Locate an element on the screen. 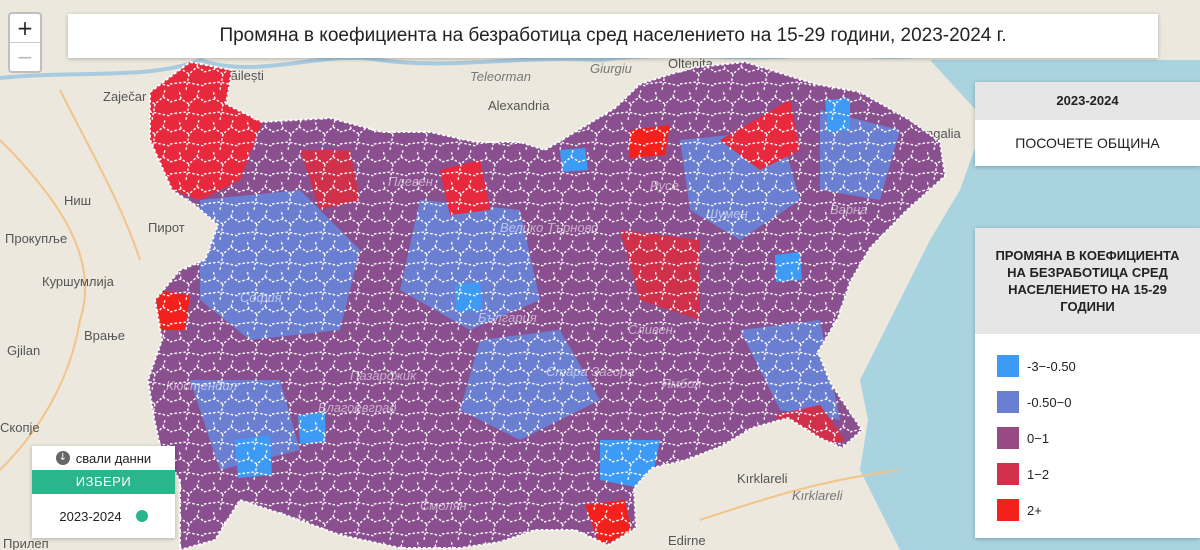 This screenshot has width=1200, height=550. map-overlay-label: България is located at coordinates (507, 317).